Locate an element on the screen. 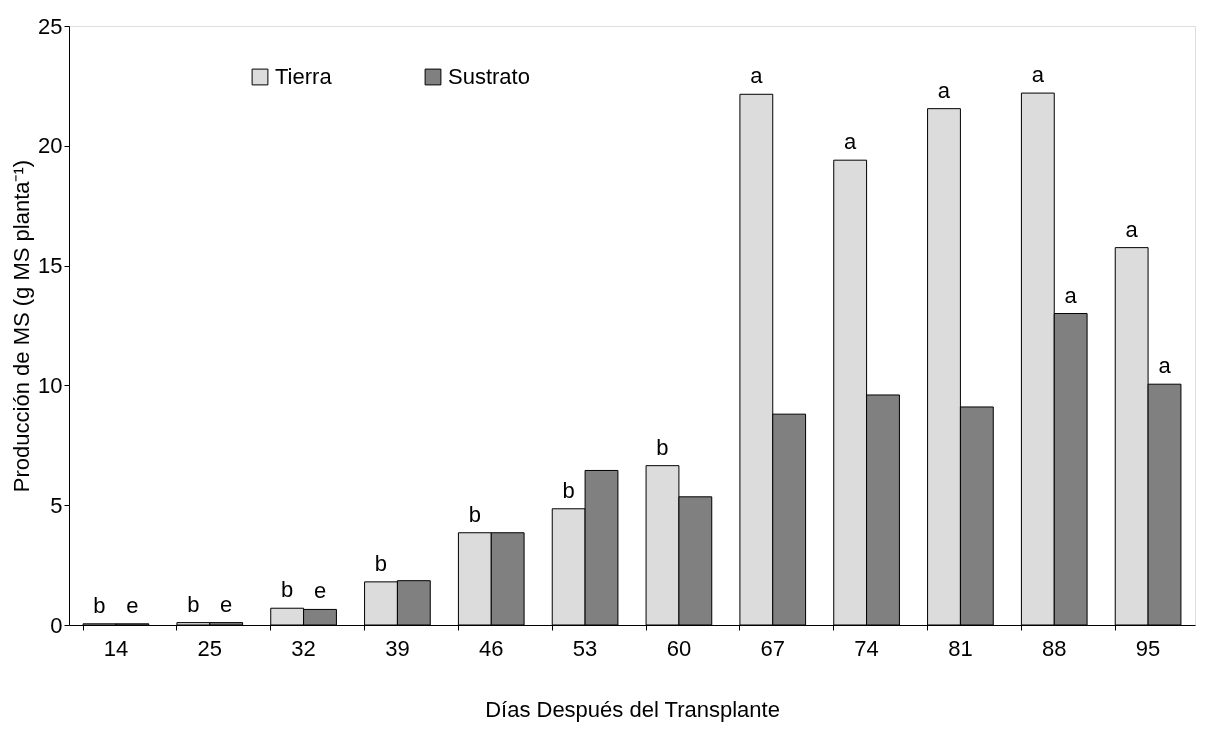 Image resolution: width=1230 pixels, height=742 pixels. x-tick-label: 53 is located at coordinates (585, 648).